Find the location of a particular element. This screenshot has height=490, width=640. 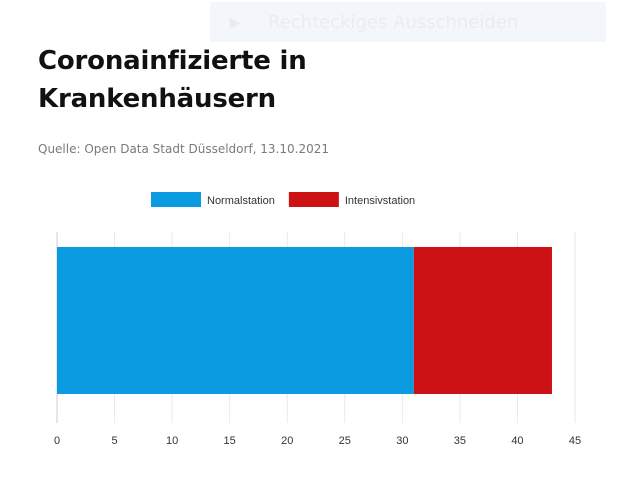

x-tick-label: 10 is located at coordinates (172, 441).